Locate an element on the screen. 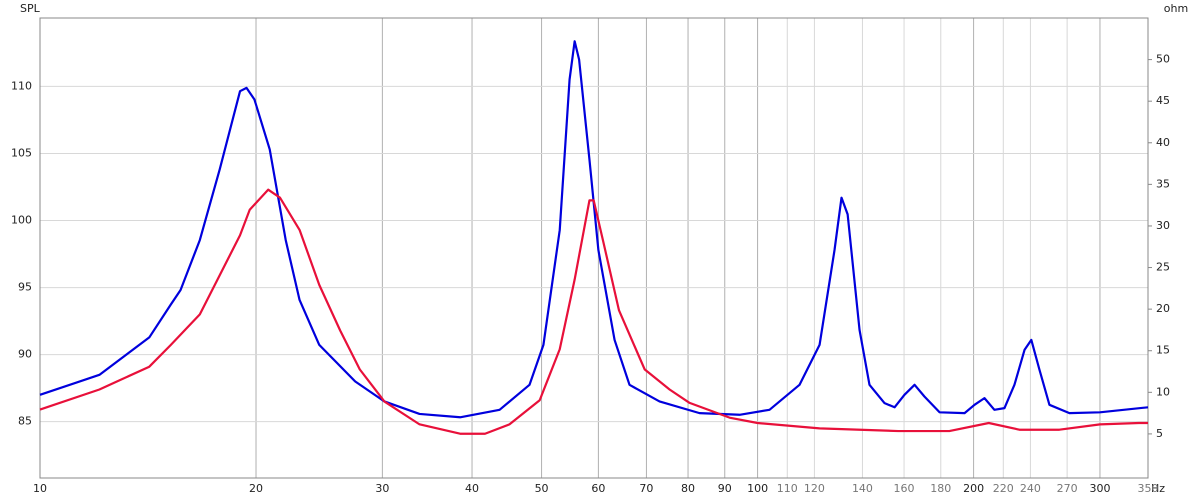 This screenshot has width=1200, height=500. x-tick-label: 80 is located at coordinates (688, 488).